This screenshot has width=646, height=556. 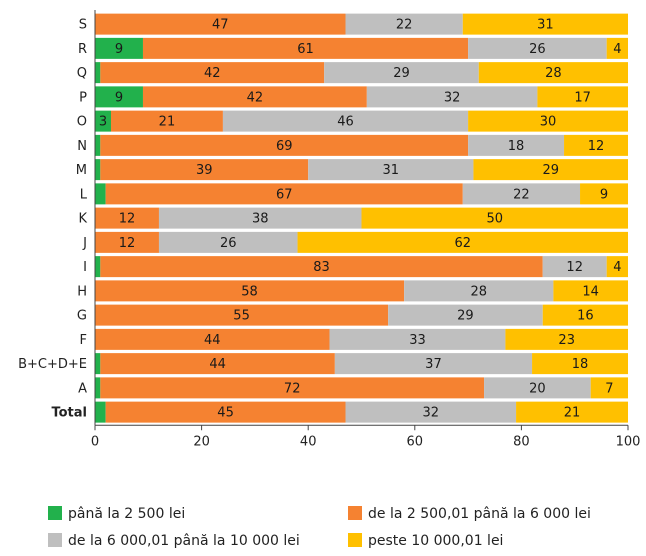 I want to click on data-label-m-series-2: 39, so click(x=204, y=170).